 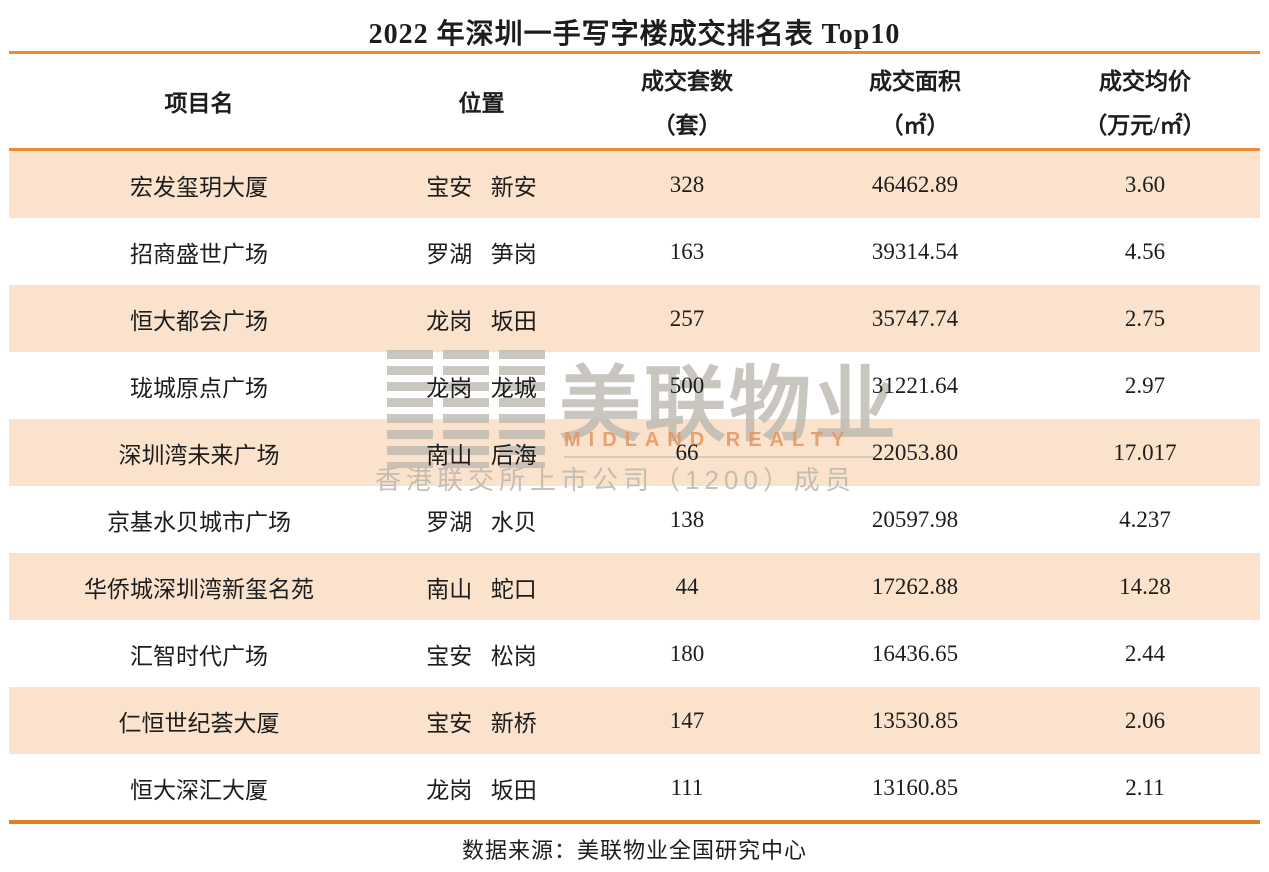 I want to click on cell-area-sold: 13160.85, so click(x=915, y=787).